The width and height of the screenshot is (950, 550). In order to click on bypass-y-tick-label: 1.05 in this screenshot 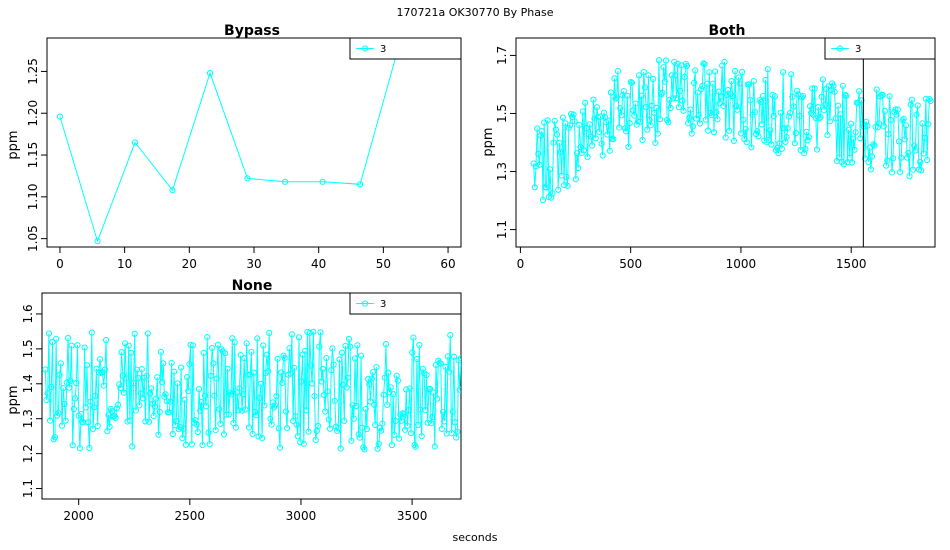, I will do `click(33, 238)`.